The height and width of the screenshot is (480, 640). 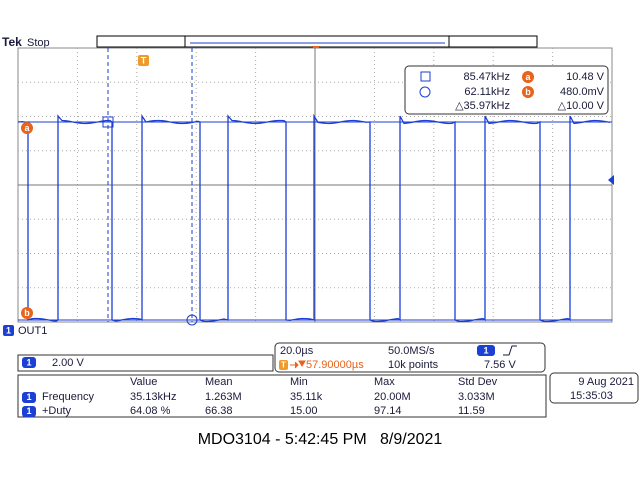 What do you see at coordinates (487, 77) in the screenshot?
I see `cursor-value: 85.47kHz` at bounding box center [487, 77].